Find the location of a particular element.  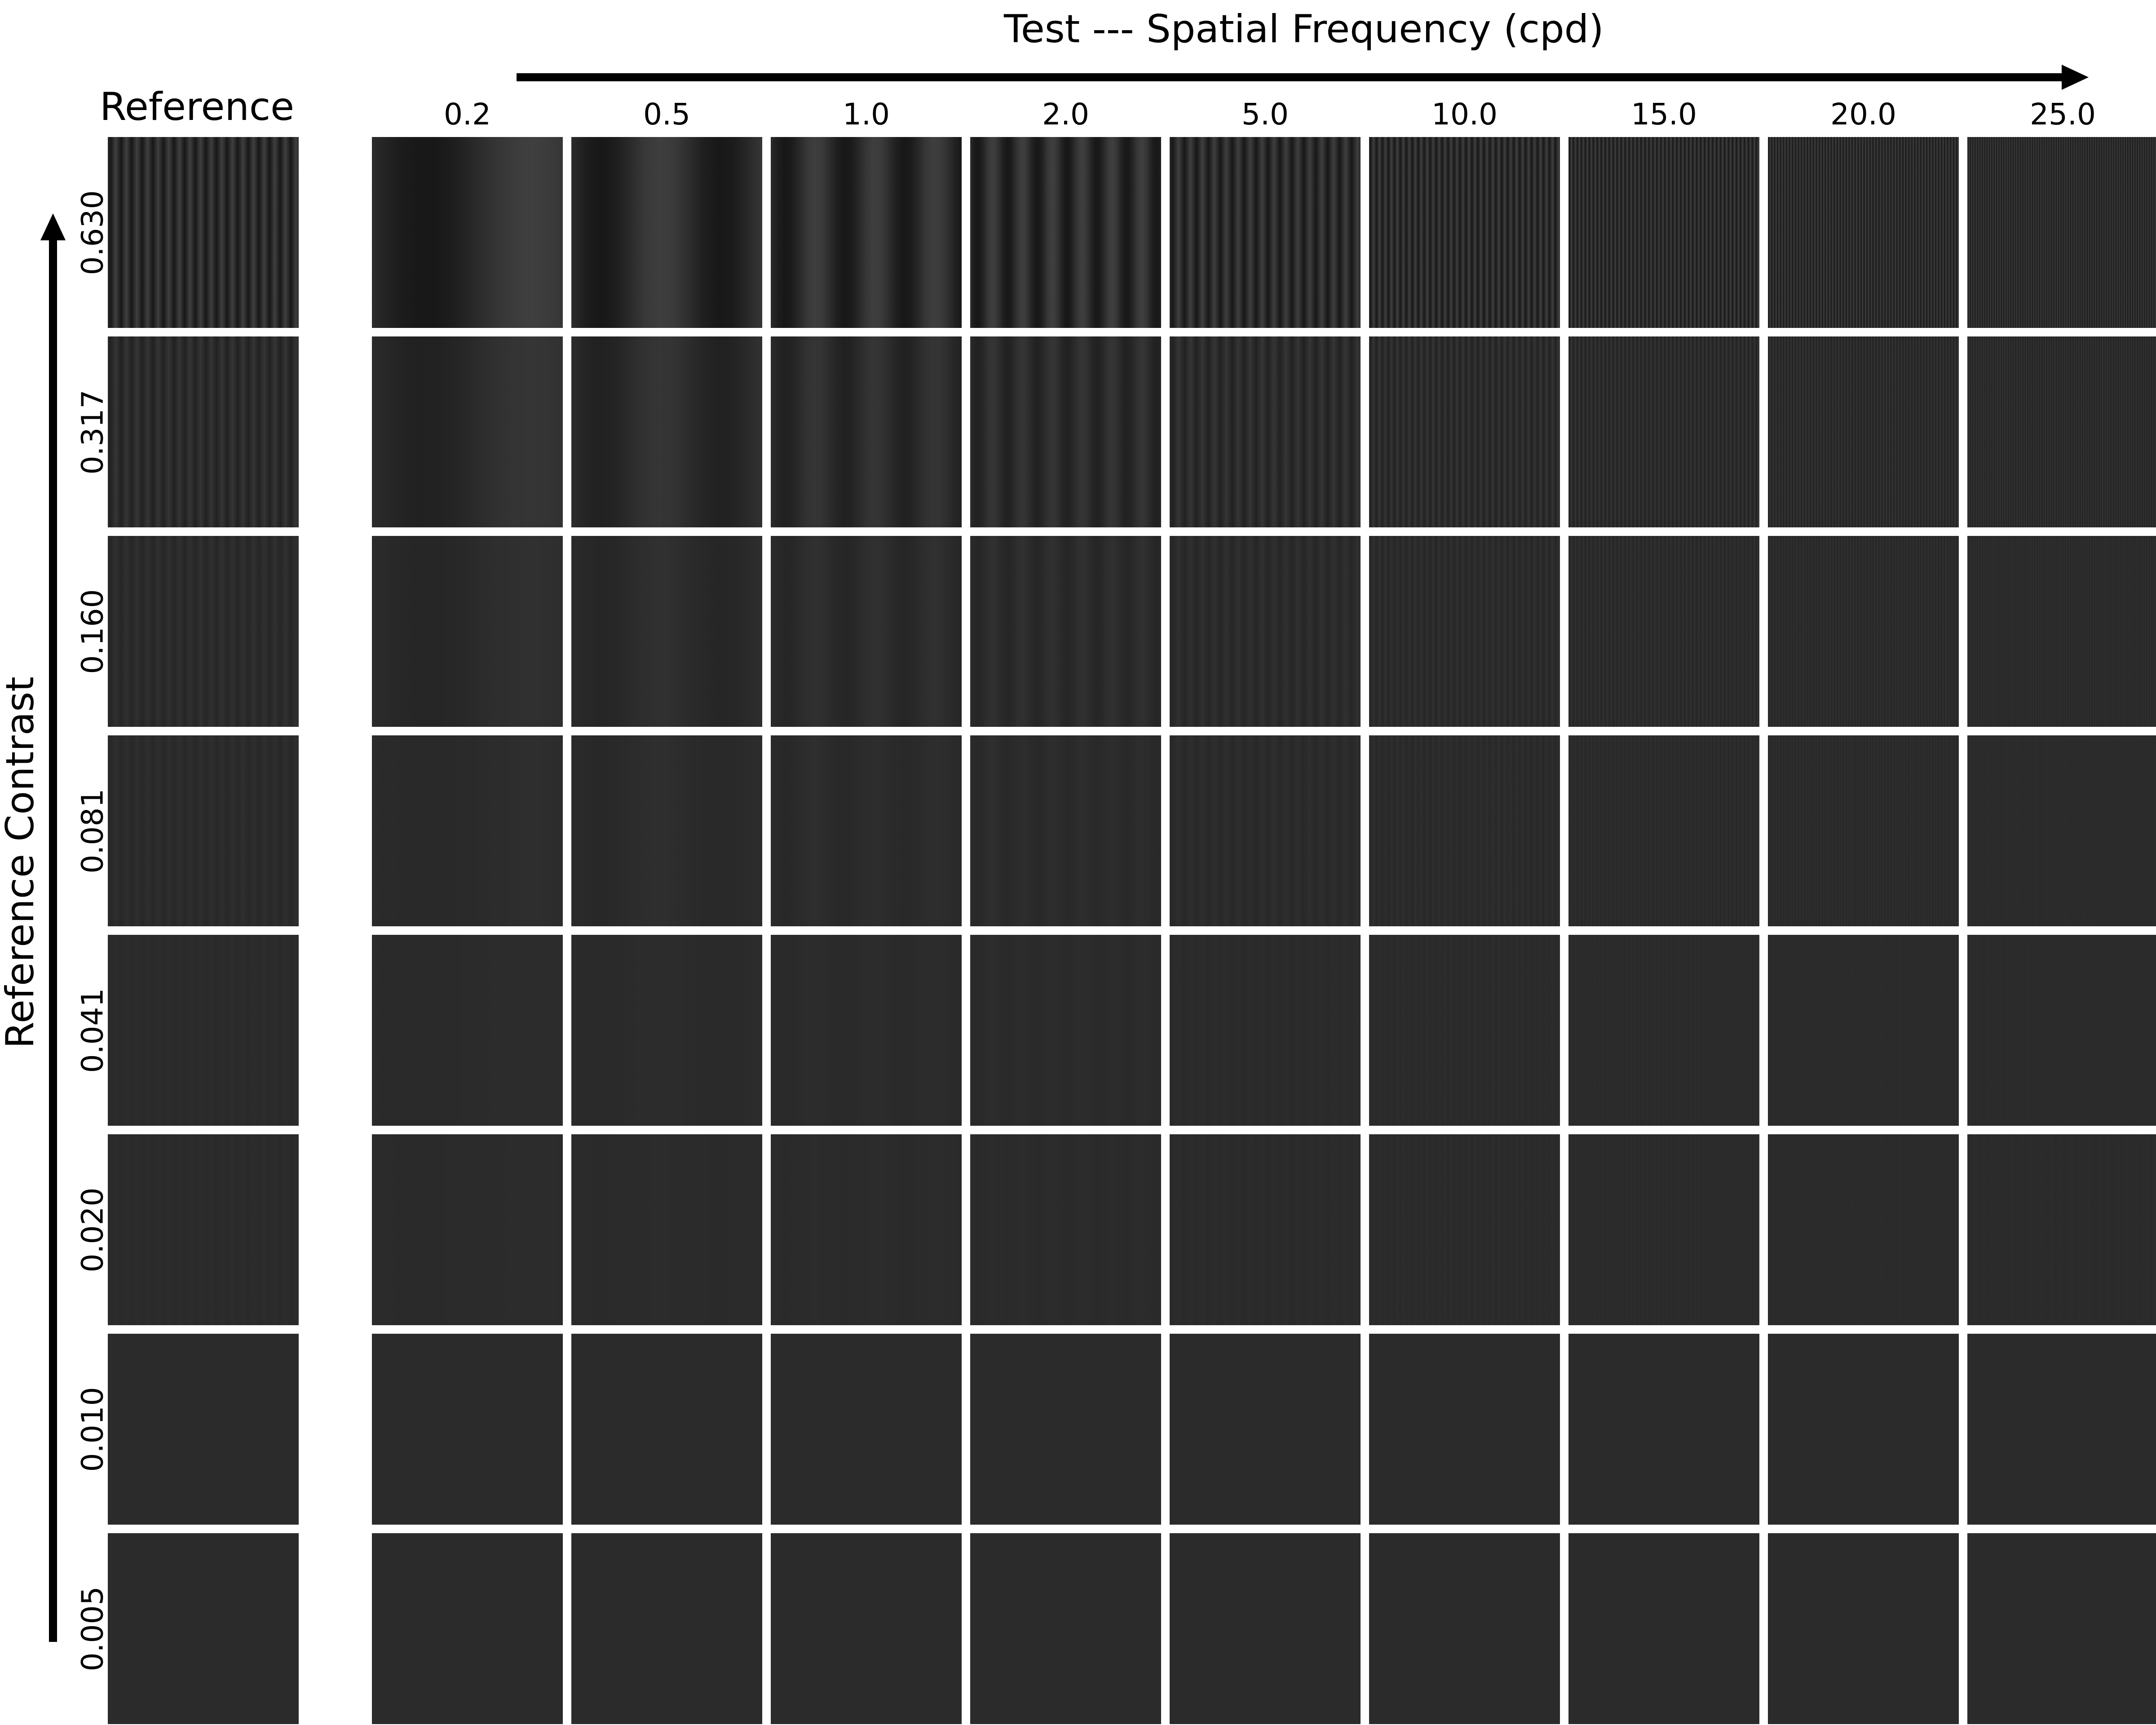

contrast-arrow-line is located at coordinates (53, 938).